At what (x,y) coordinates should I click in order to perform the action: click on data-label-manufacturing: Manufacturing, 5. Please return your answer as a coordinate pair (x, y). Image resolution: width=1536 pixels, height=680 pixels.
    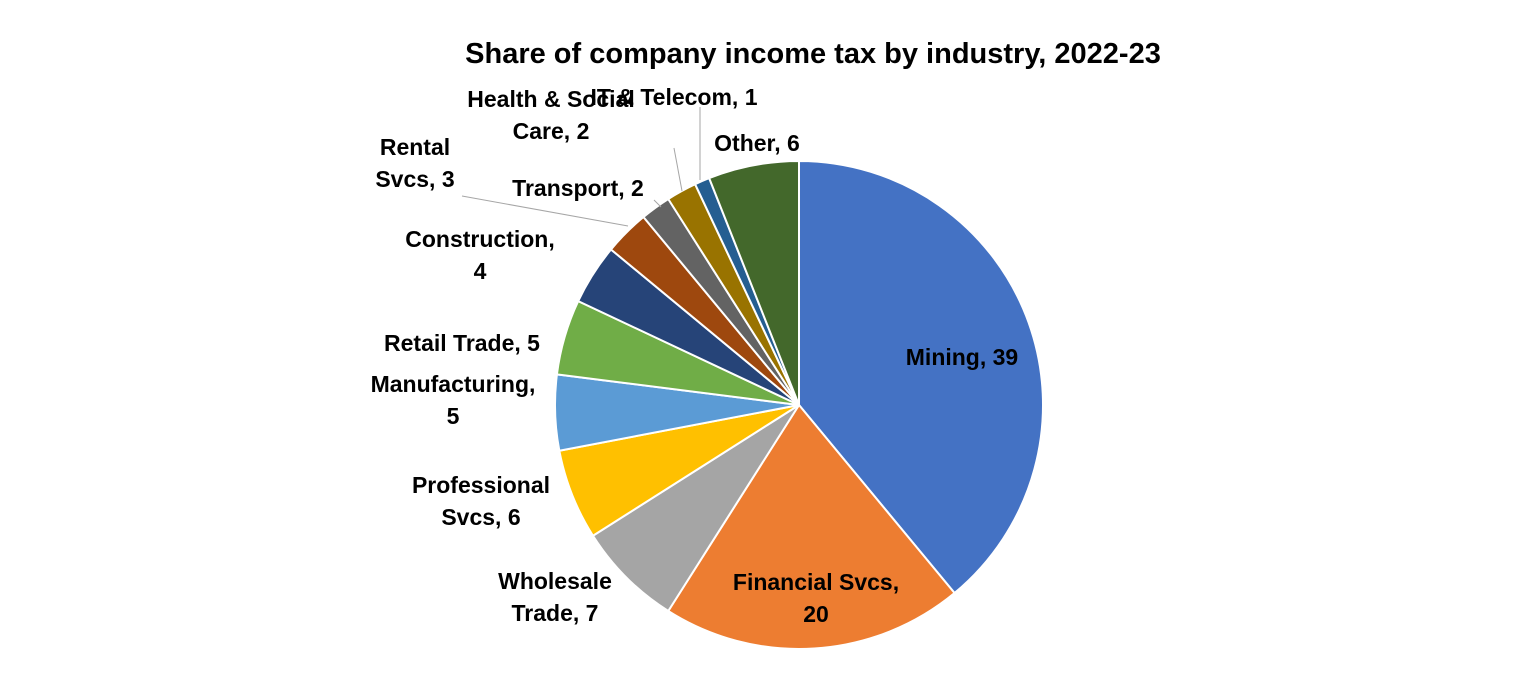
    Looking at the image, I should click on (453, 400).